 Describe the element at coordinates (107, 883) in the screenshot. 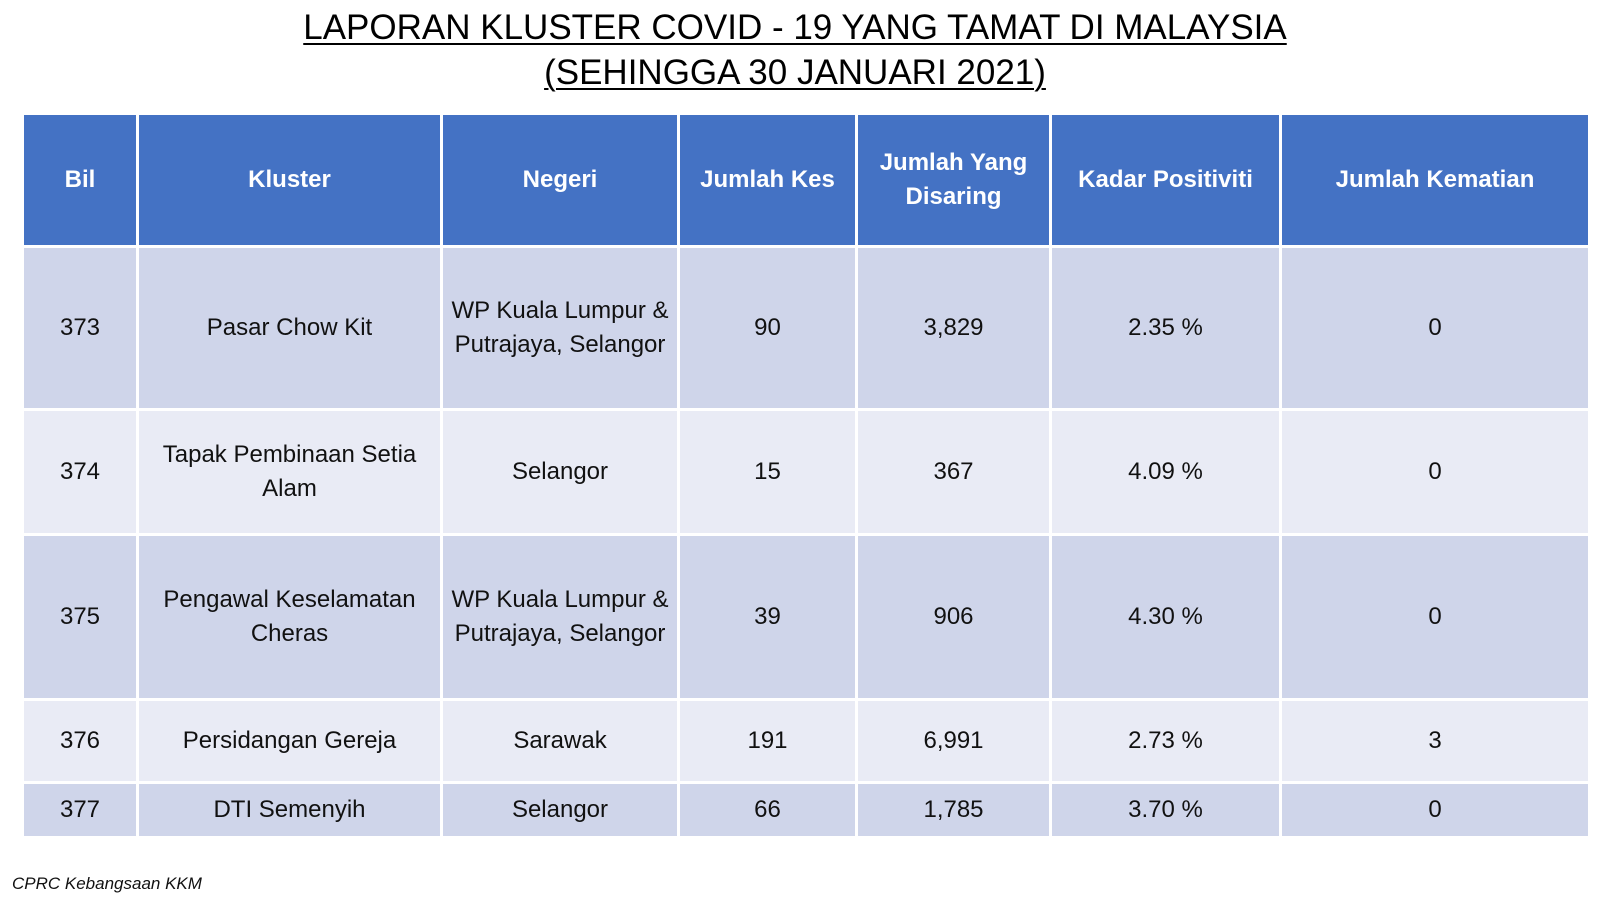

I see `source-note: CPRC Kebangsaan KKM` at that location.